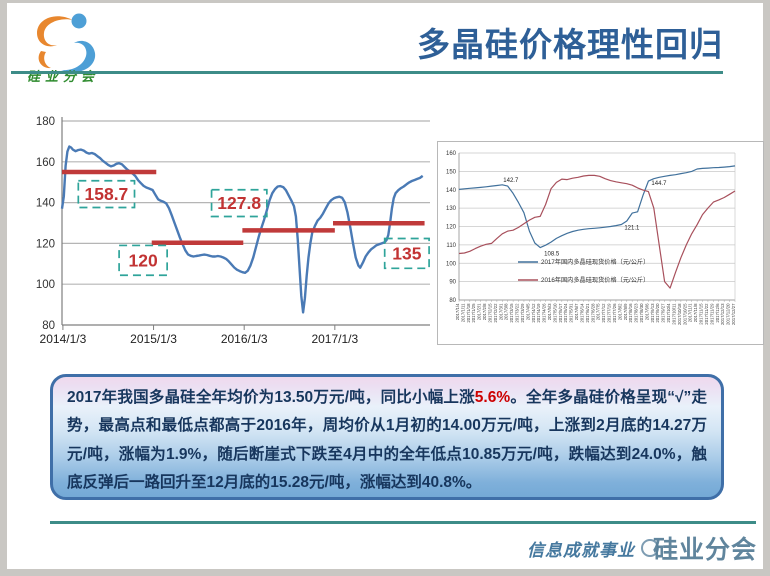 Image resolution: width=770 pixels, height=576 pixels. Describe the element at coordinates (500, 311) in the screenshot. I see `inset-x-tick-label: 2017/3/1` at that location.